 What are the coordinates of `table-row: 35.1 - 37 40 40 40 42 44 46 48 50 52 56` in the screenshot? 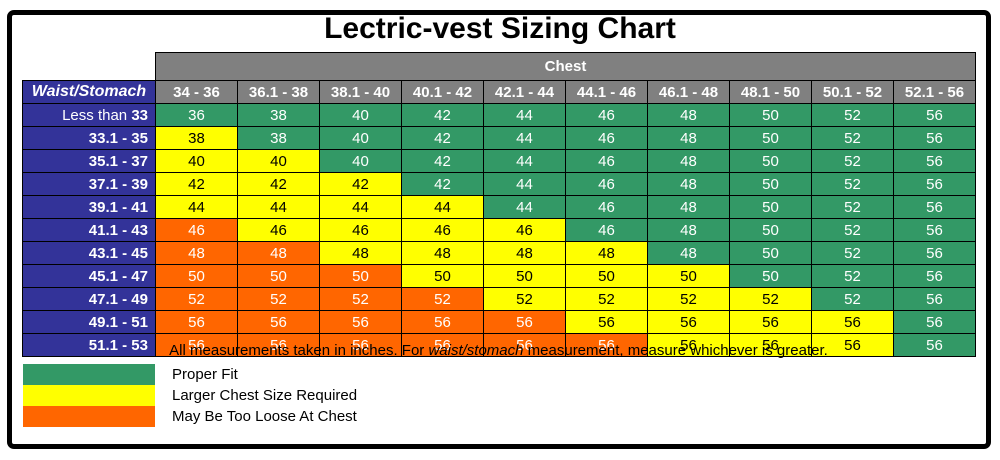 It's located at (499, 161).